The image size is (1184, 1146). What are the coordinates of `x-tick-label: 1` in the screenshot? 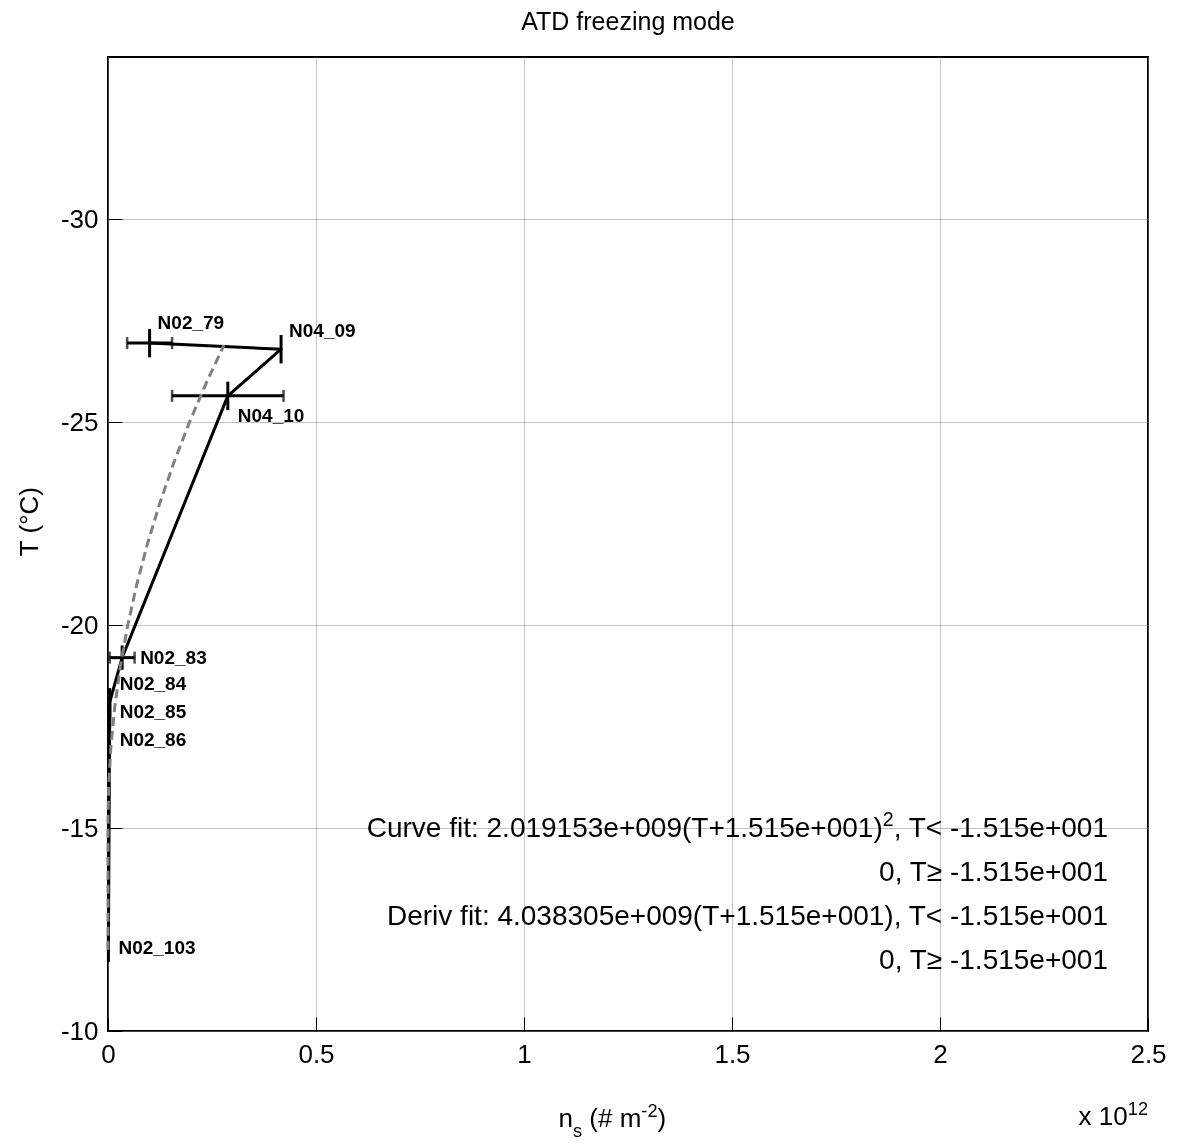 It's located at (524, 1053).